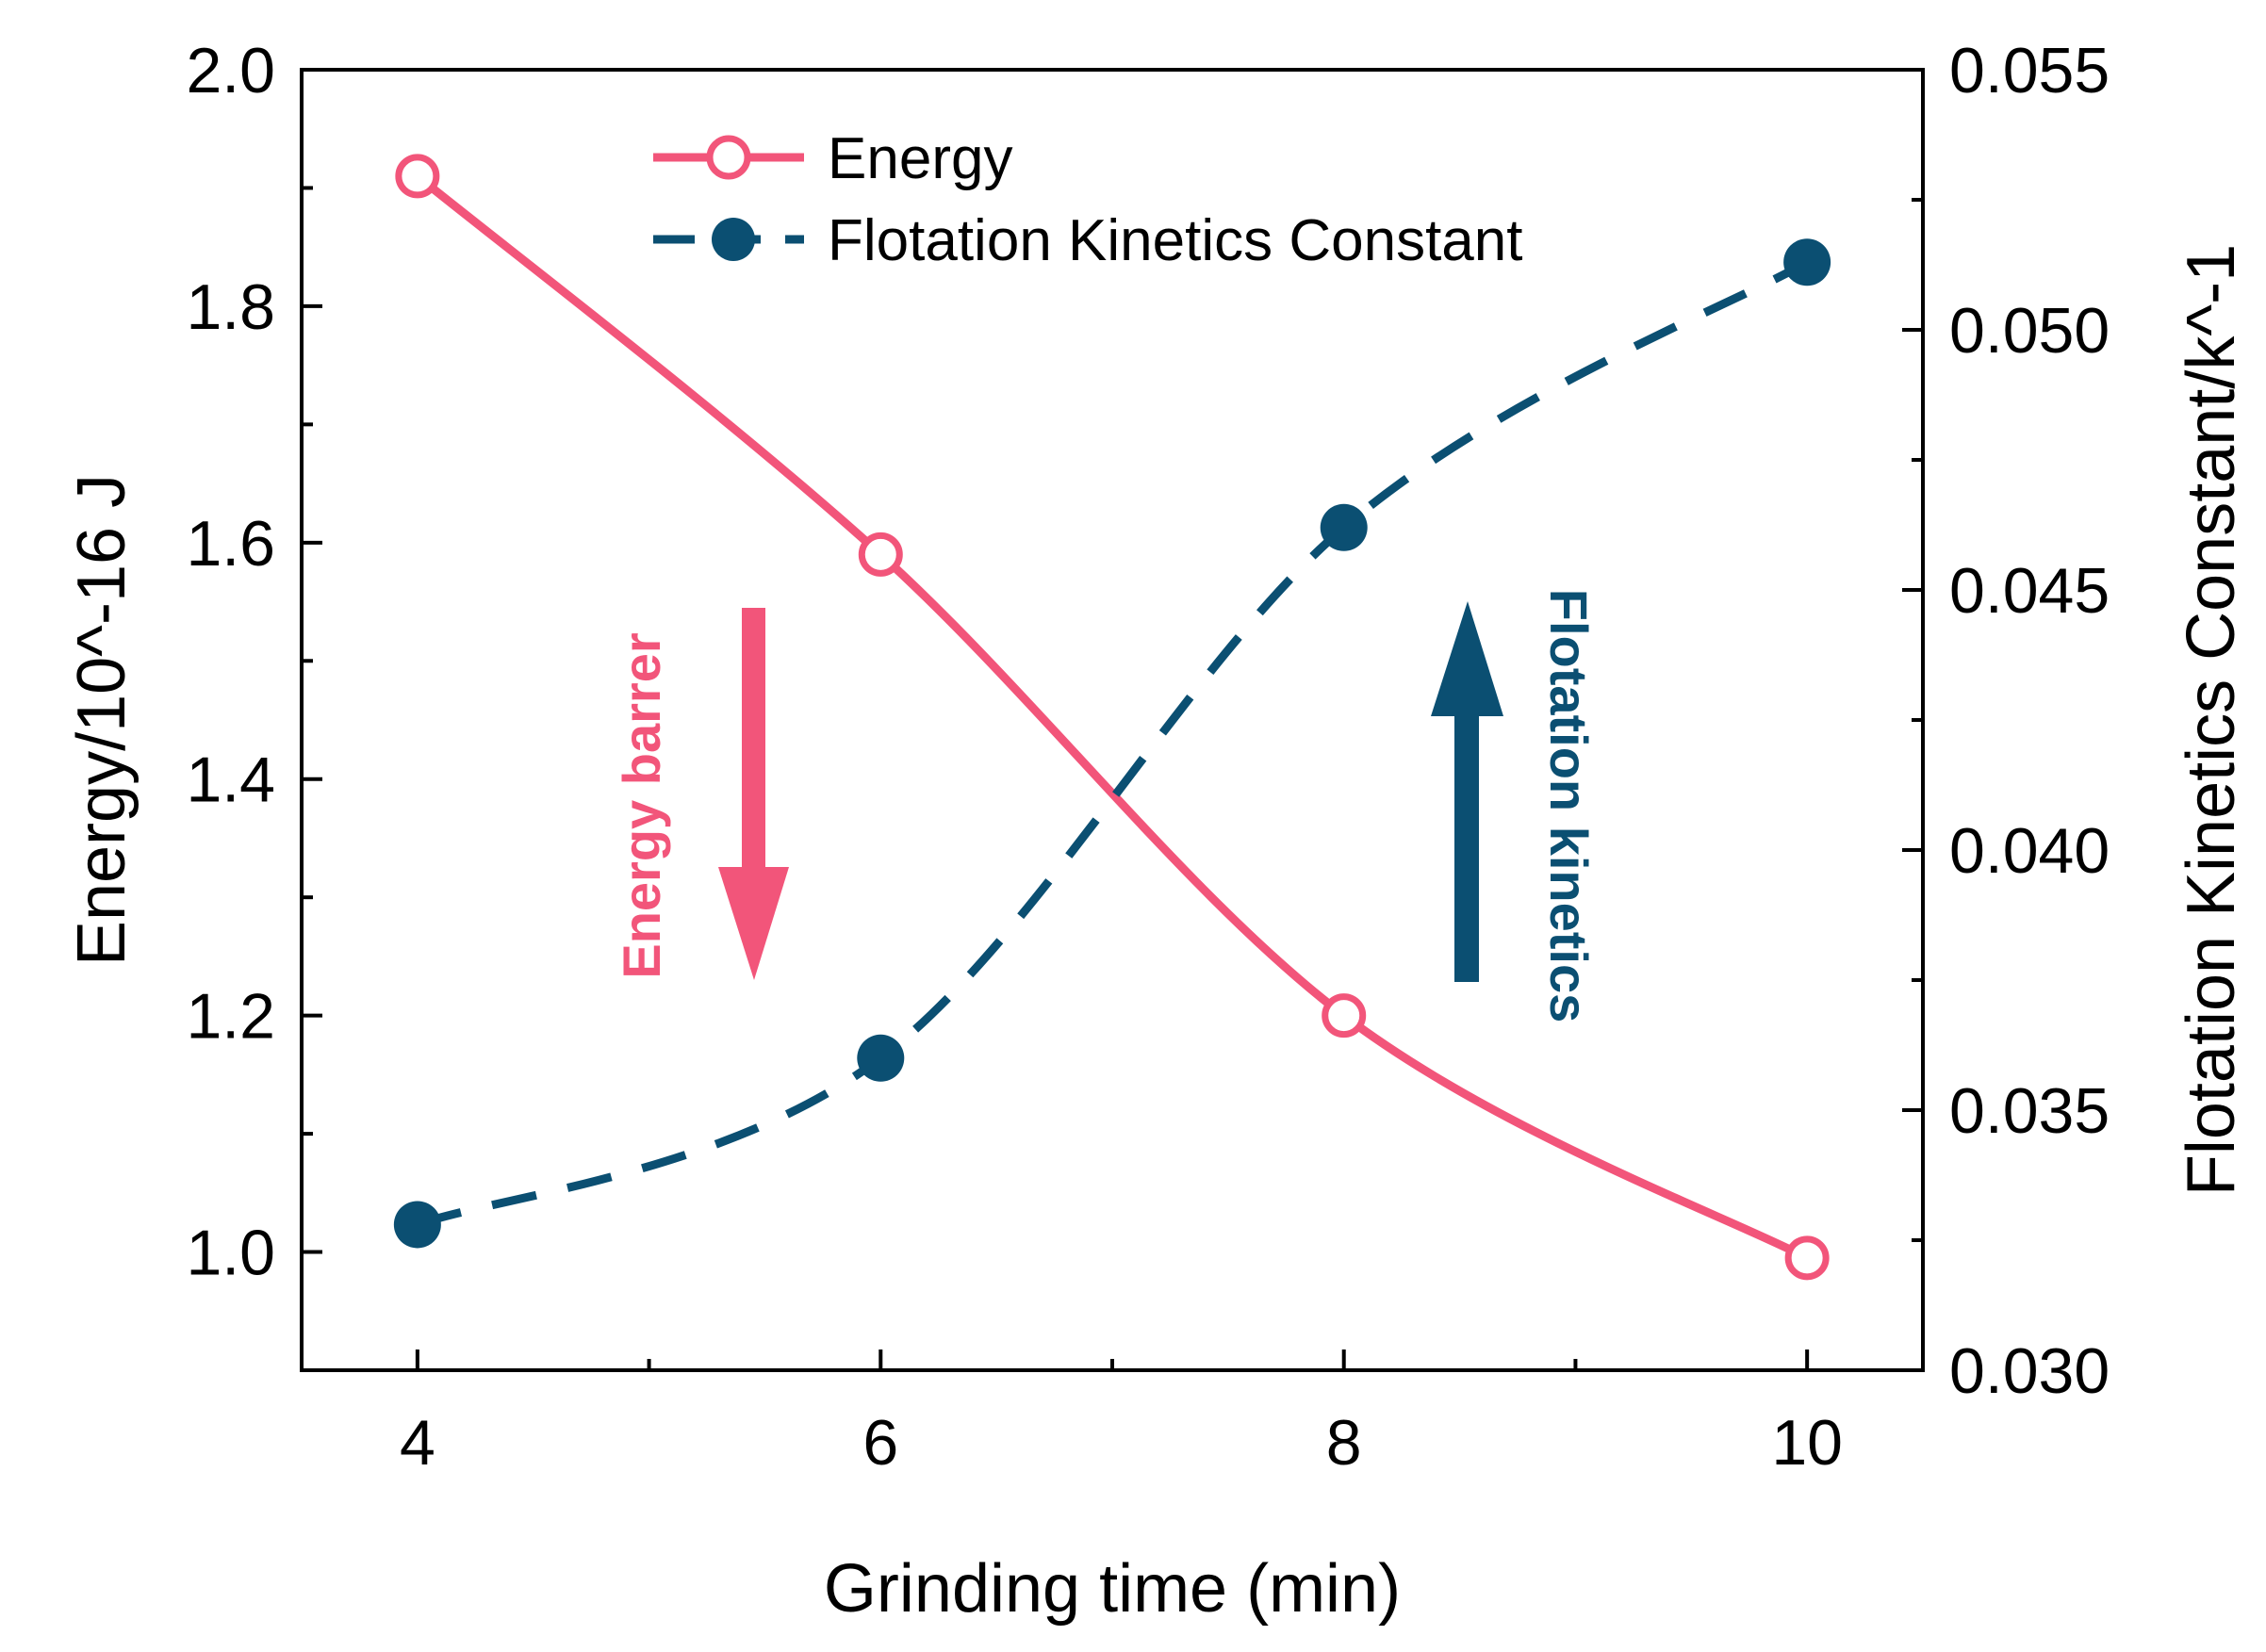 The image size is (2266, 1652). I want to click on y-left-tick-label: 1.6, so click(231, 544).